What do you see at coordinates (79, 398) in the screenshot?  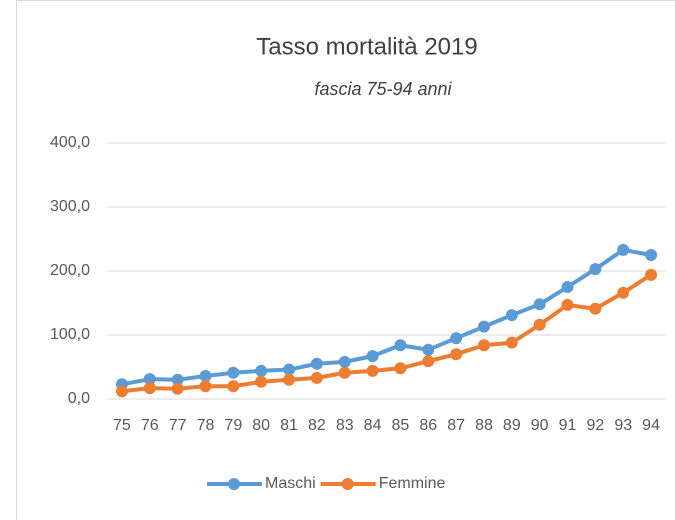 I see `y-tick-label: 0,0` at bounding box center [79, 398].